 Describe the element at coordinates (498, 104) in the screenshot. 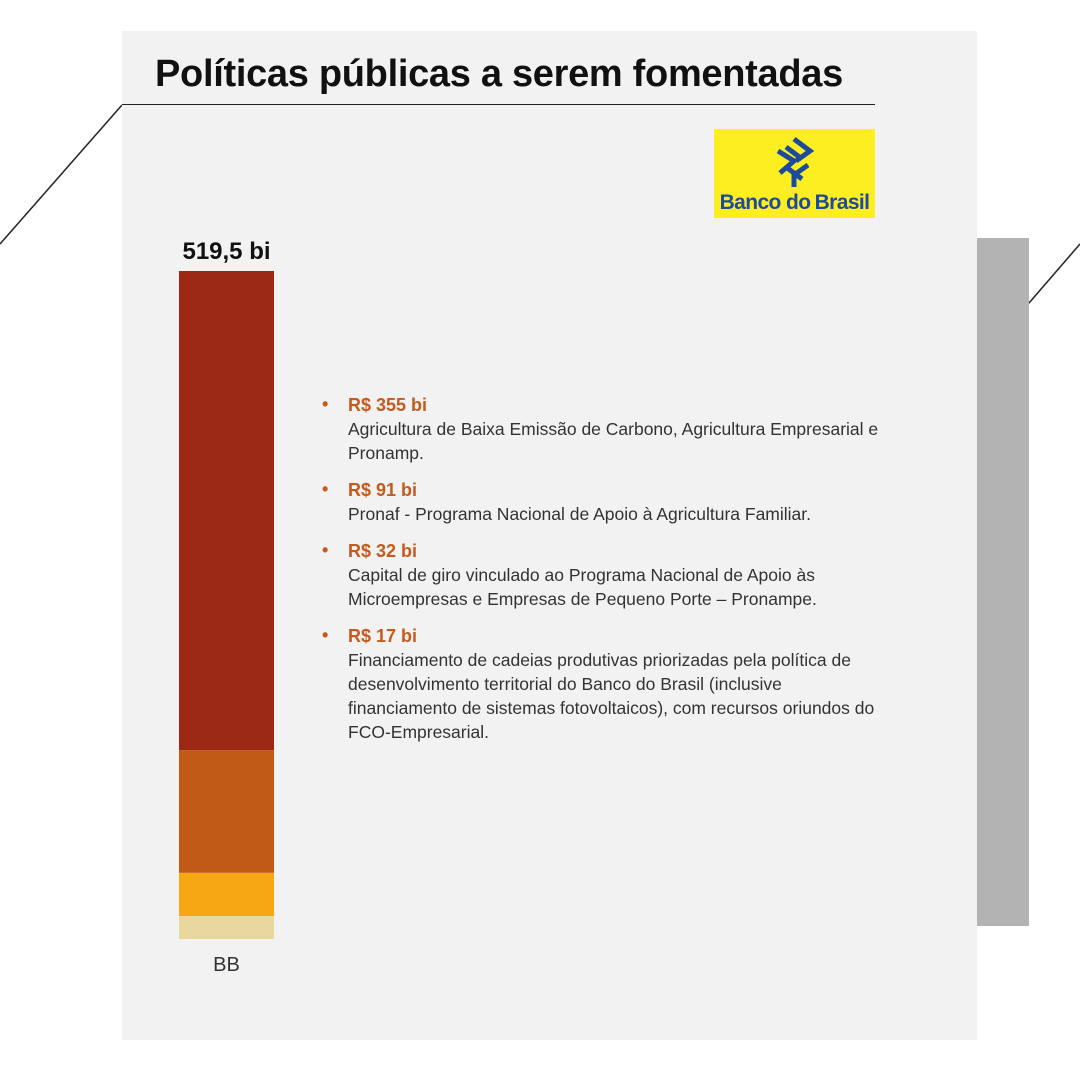

I see `title-divider` at that location.